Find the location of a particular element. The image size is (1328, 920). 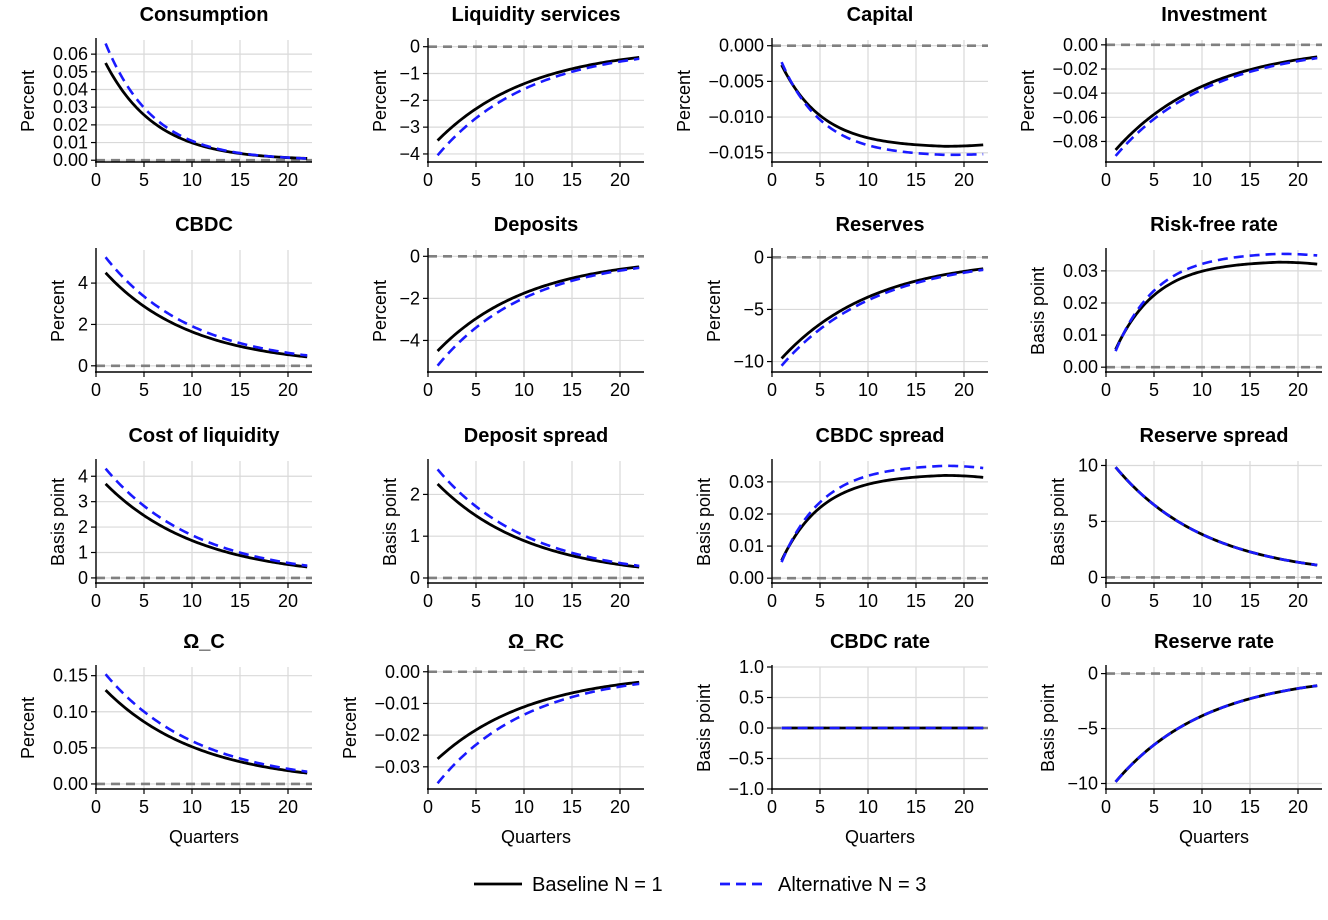

panel-title: Investment is located at coordinates (1214, 15).